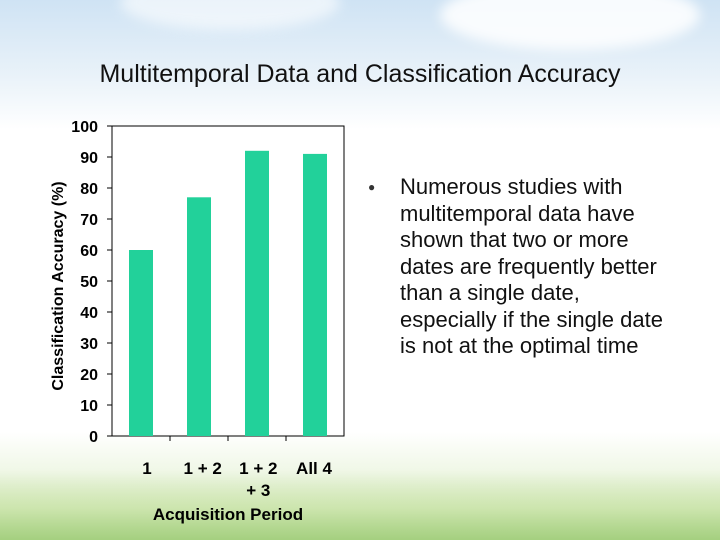  Describe the element at coordinates (146, 468) in the screenshot. I see `x-tick-label: 1` at that location.